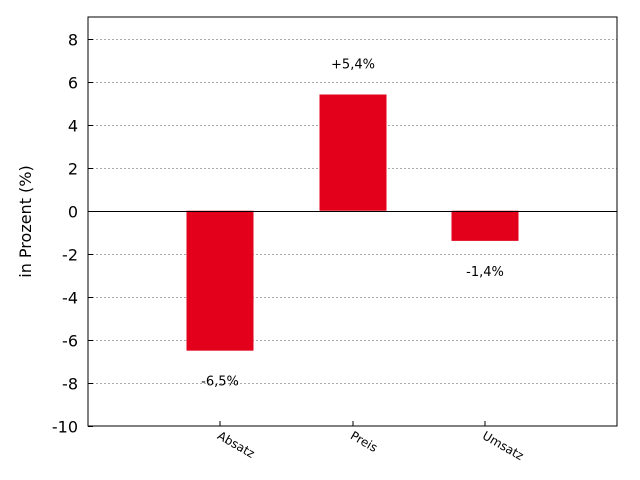 This screenshot has height=480, width=640. What do you see at coordinates (65, 427) in the screenshot?
I see `y-tick-label: -10` at bounding box center [65, 427].